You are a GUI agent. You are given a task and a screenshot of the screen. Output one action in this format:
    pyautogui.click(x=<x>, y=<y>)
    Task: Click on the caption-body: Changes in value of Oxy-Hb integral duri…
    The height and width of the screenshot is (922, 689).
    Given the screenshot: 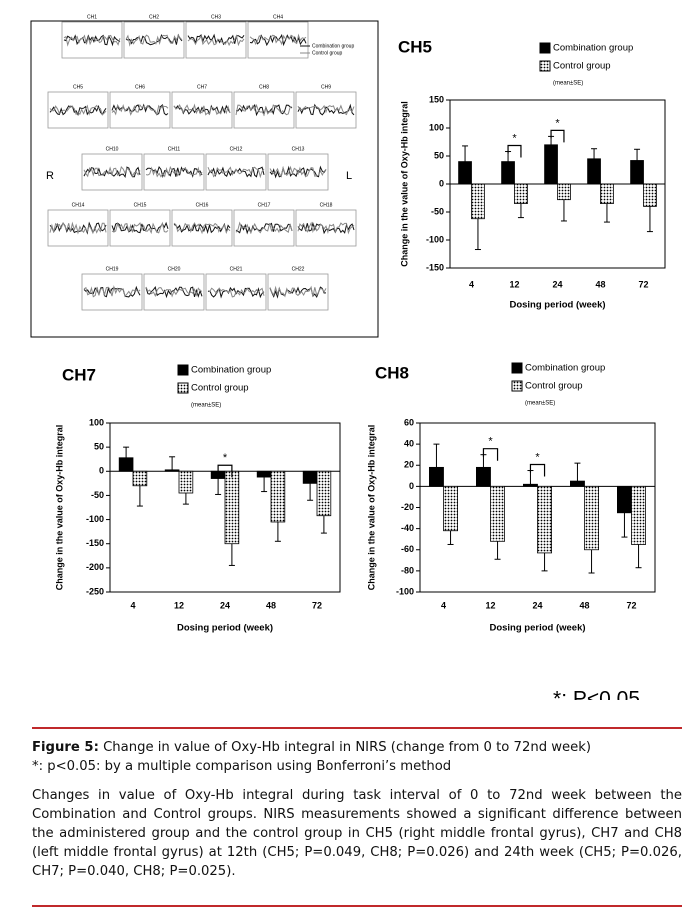 What is the action you would take?
    pyautogui.click(x=357, y=833)
    